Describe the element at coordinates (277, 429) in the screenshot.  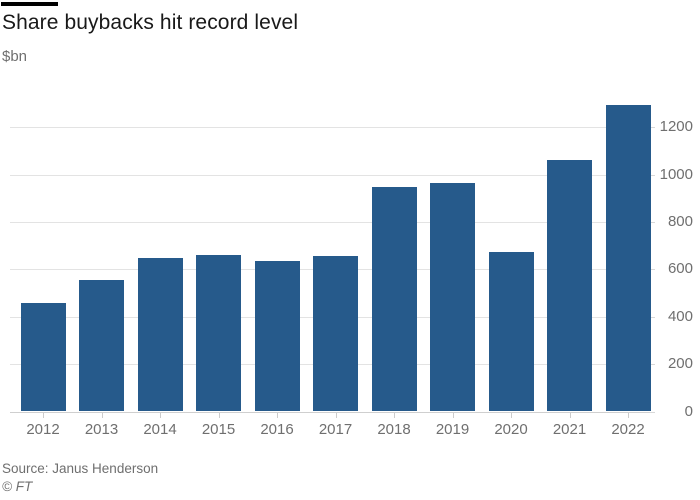
I see `x-axis-label-2016: 2016` at that location.